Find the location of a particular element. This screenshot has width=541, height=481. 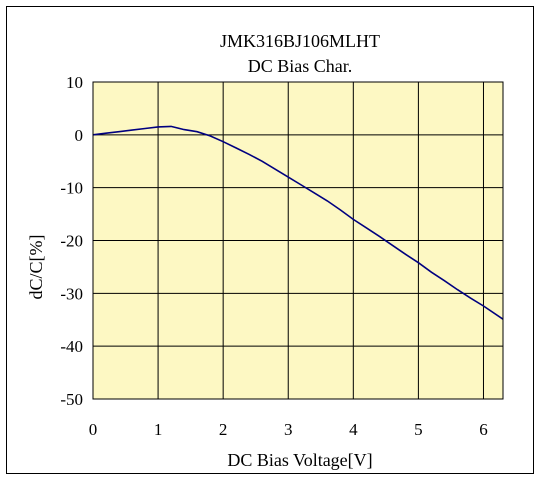

x-tick-label: 6 is located at coordinates (483, 429).